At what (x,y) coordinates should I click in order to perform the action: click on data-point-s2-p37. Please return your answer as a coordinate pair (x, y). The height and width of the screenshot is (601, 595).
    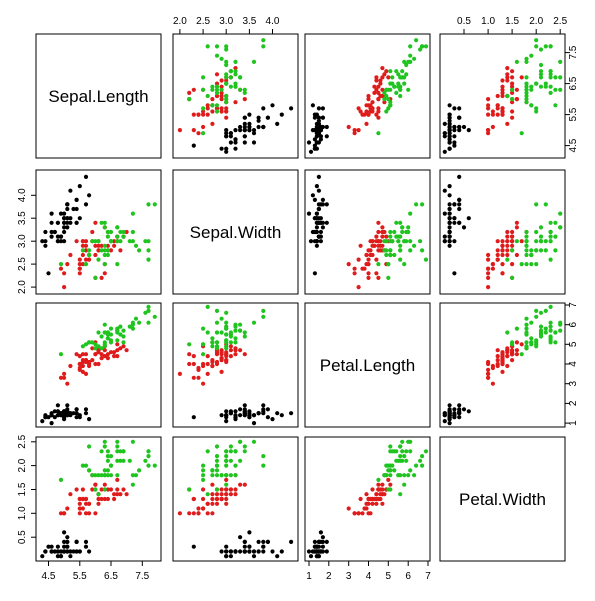
    Looking at the image, I should click on (230, 475).